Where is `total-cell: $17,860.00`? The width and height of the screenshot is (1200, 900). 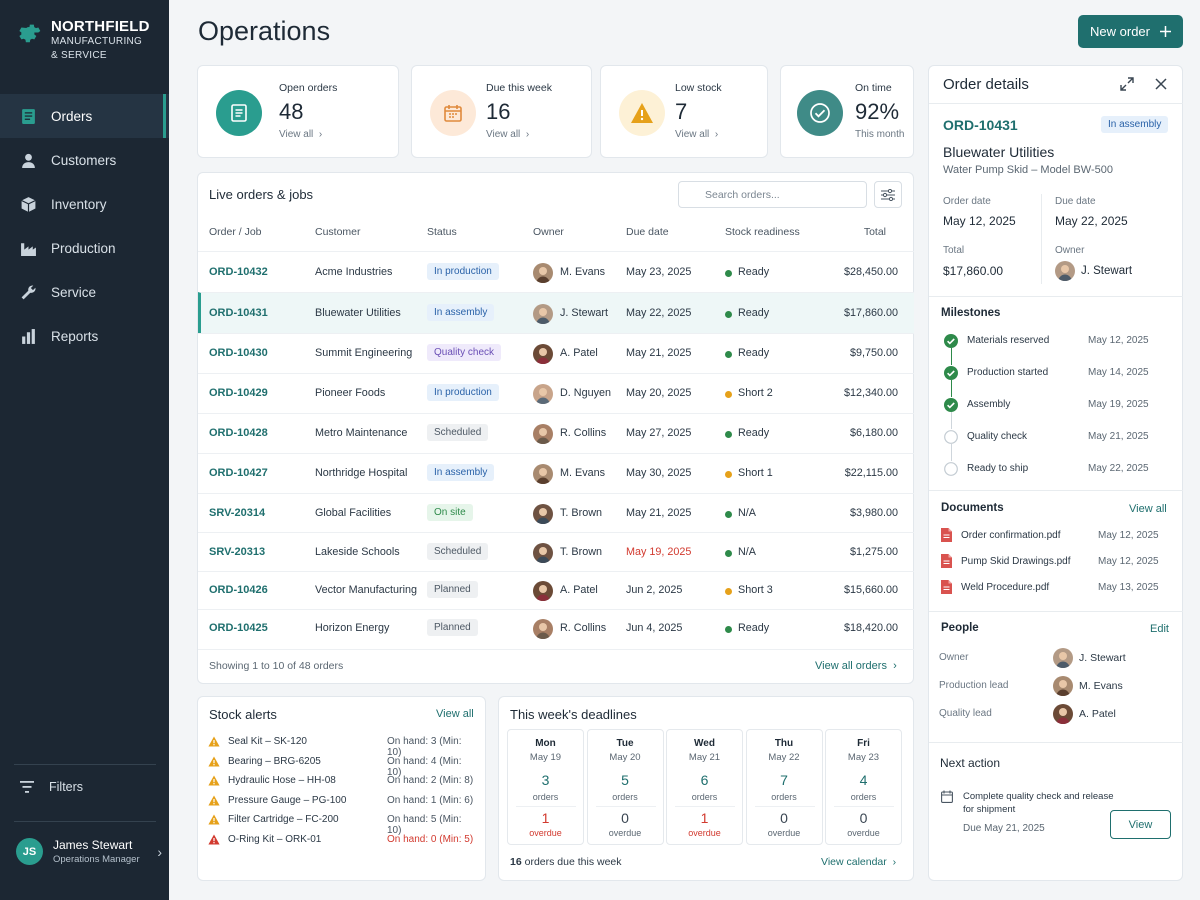
total-cell: $17,860.00 is located at coordinates (870, 313).